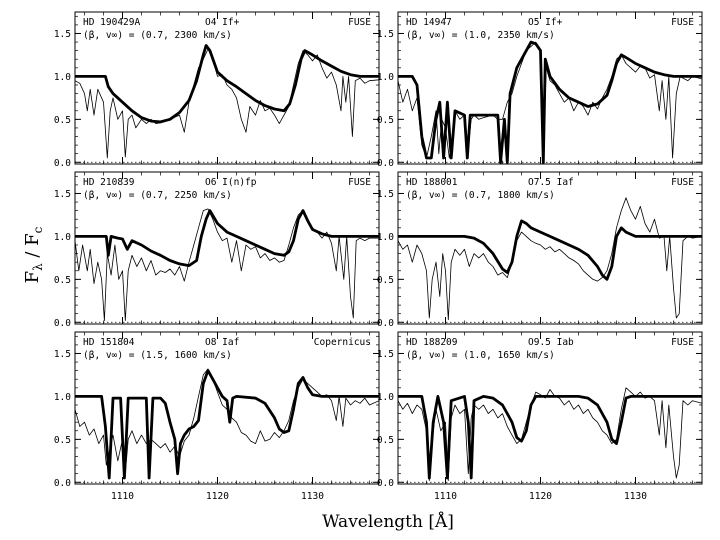 Image resolution: width=720 pixels, height=540 pixels. I want to click on wind-parameters: (β, v∞) = (0.7, 2250 km/s), so click(157, 195).